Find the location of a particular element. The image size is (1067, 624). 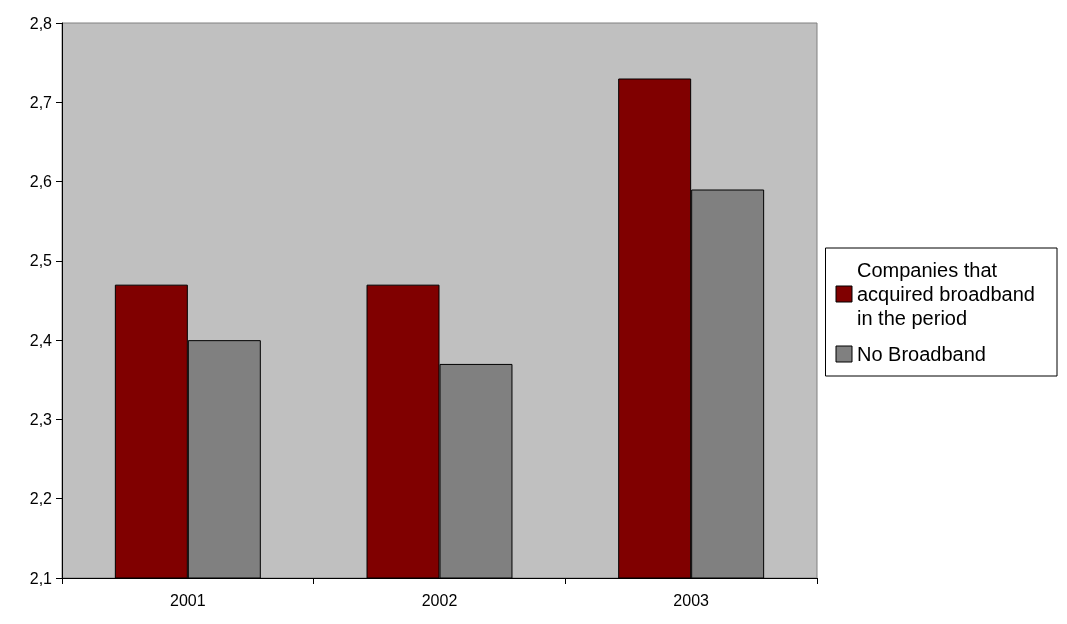

x-tick-label: 2003 is located at coordinates (691, 600).